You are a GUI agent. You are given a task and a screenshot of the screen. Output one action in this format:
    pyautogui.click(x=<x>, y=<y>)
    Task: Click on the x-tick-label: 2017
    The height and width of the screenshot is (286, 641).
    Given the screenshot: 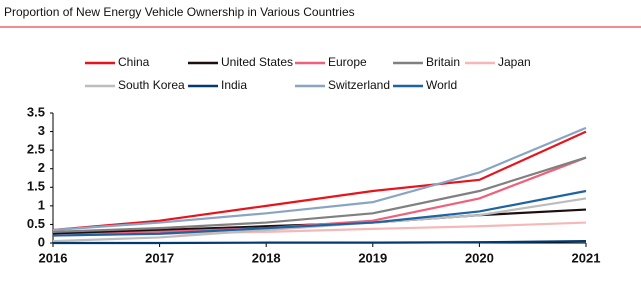 What is the action you would take?
    pyautogui.click(x=159, y=257)
    